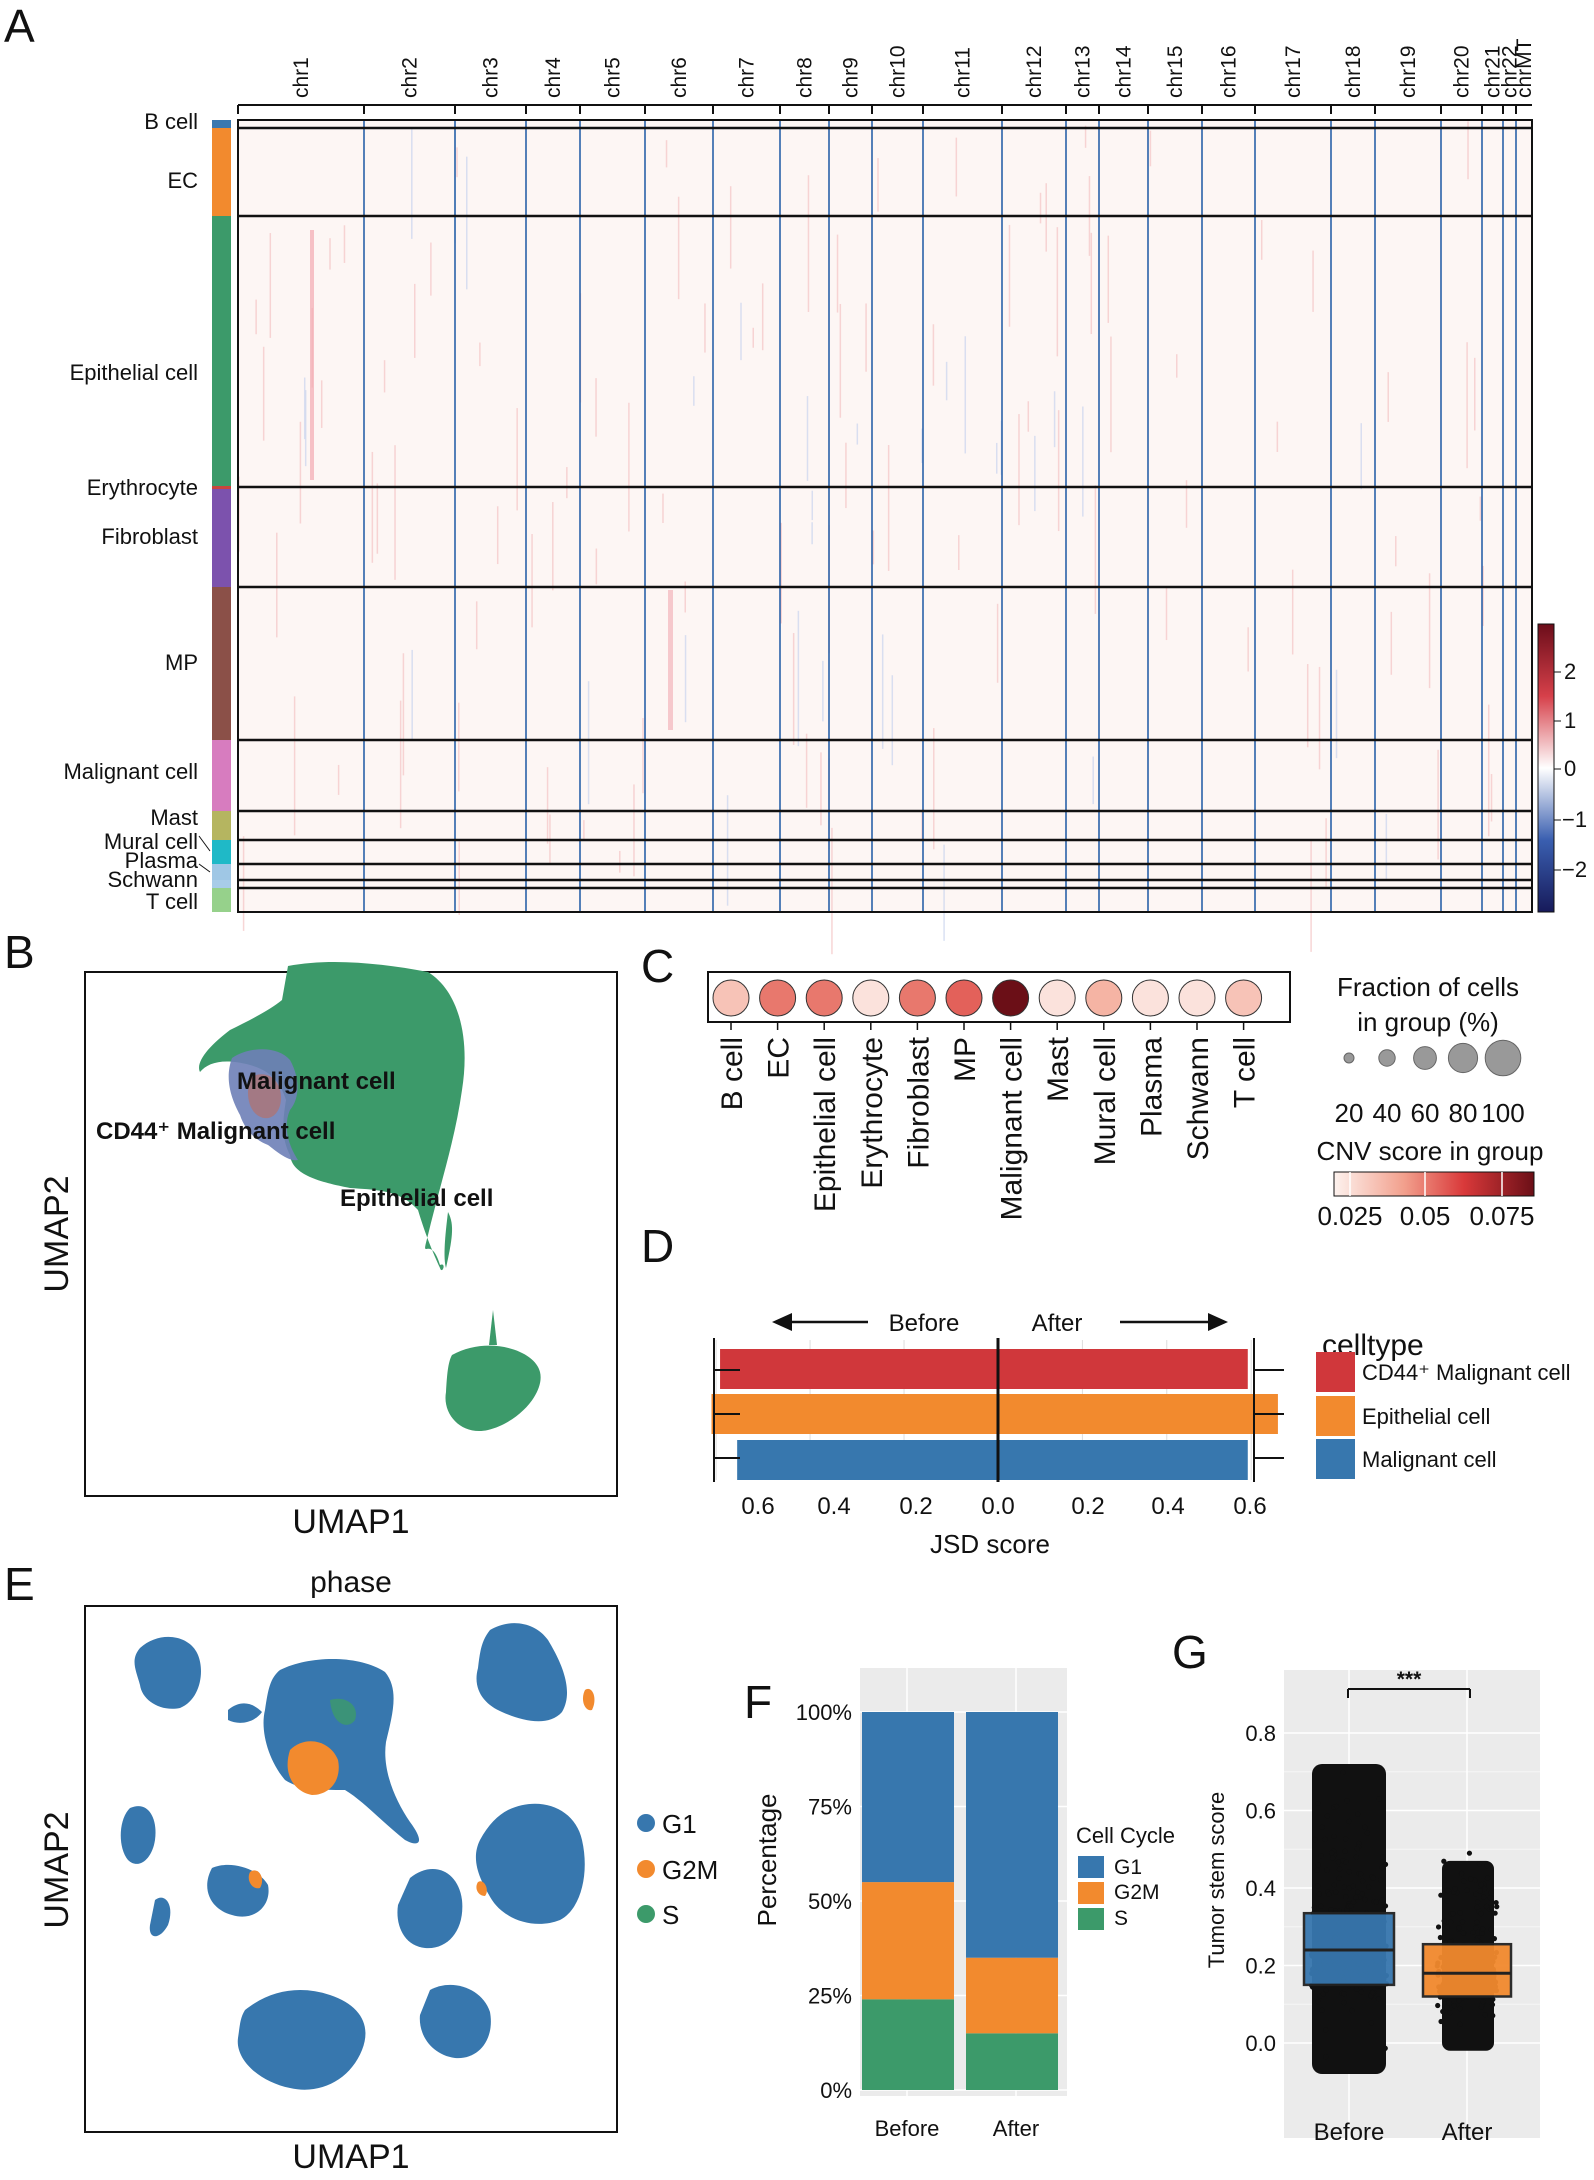 The height and width of the screenshot is (2180, 1594). Describe the element at coordinates (758, 1702) in the screenshot. I see `panel-label-f: F` at that location.